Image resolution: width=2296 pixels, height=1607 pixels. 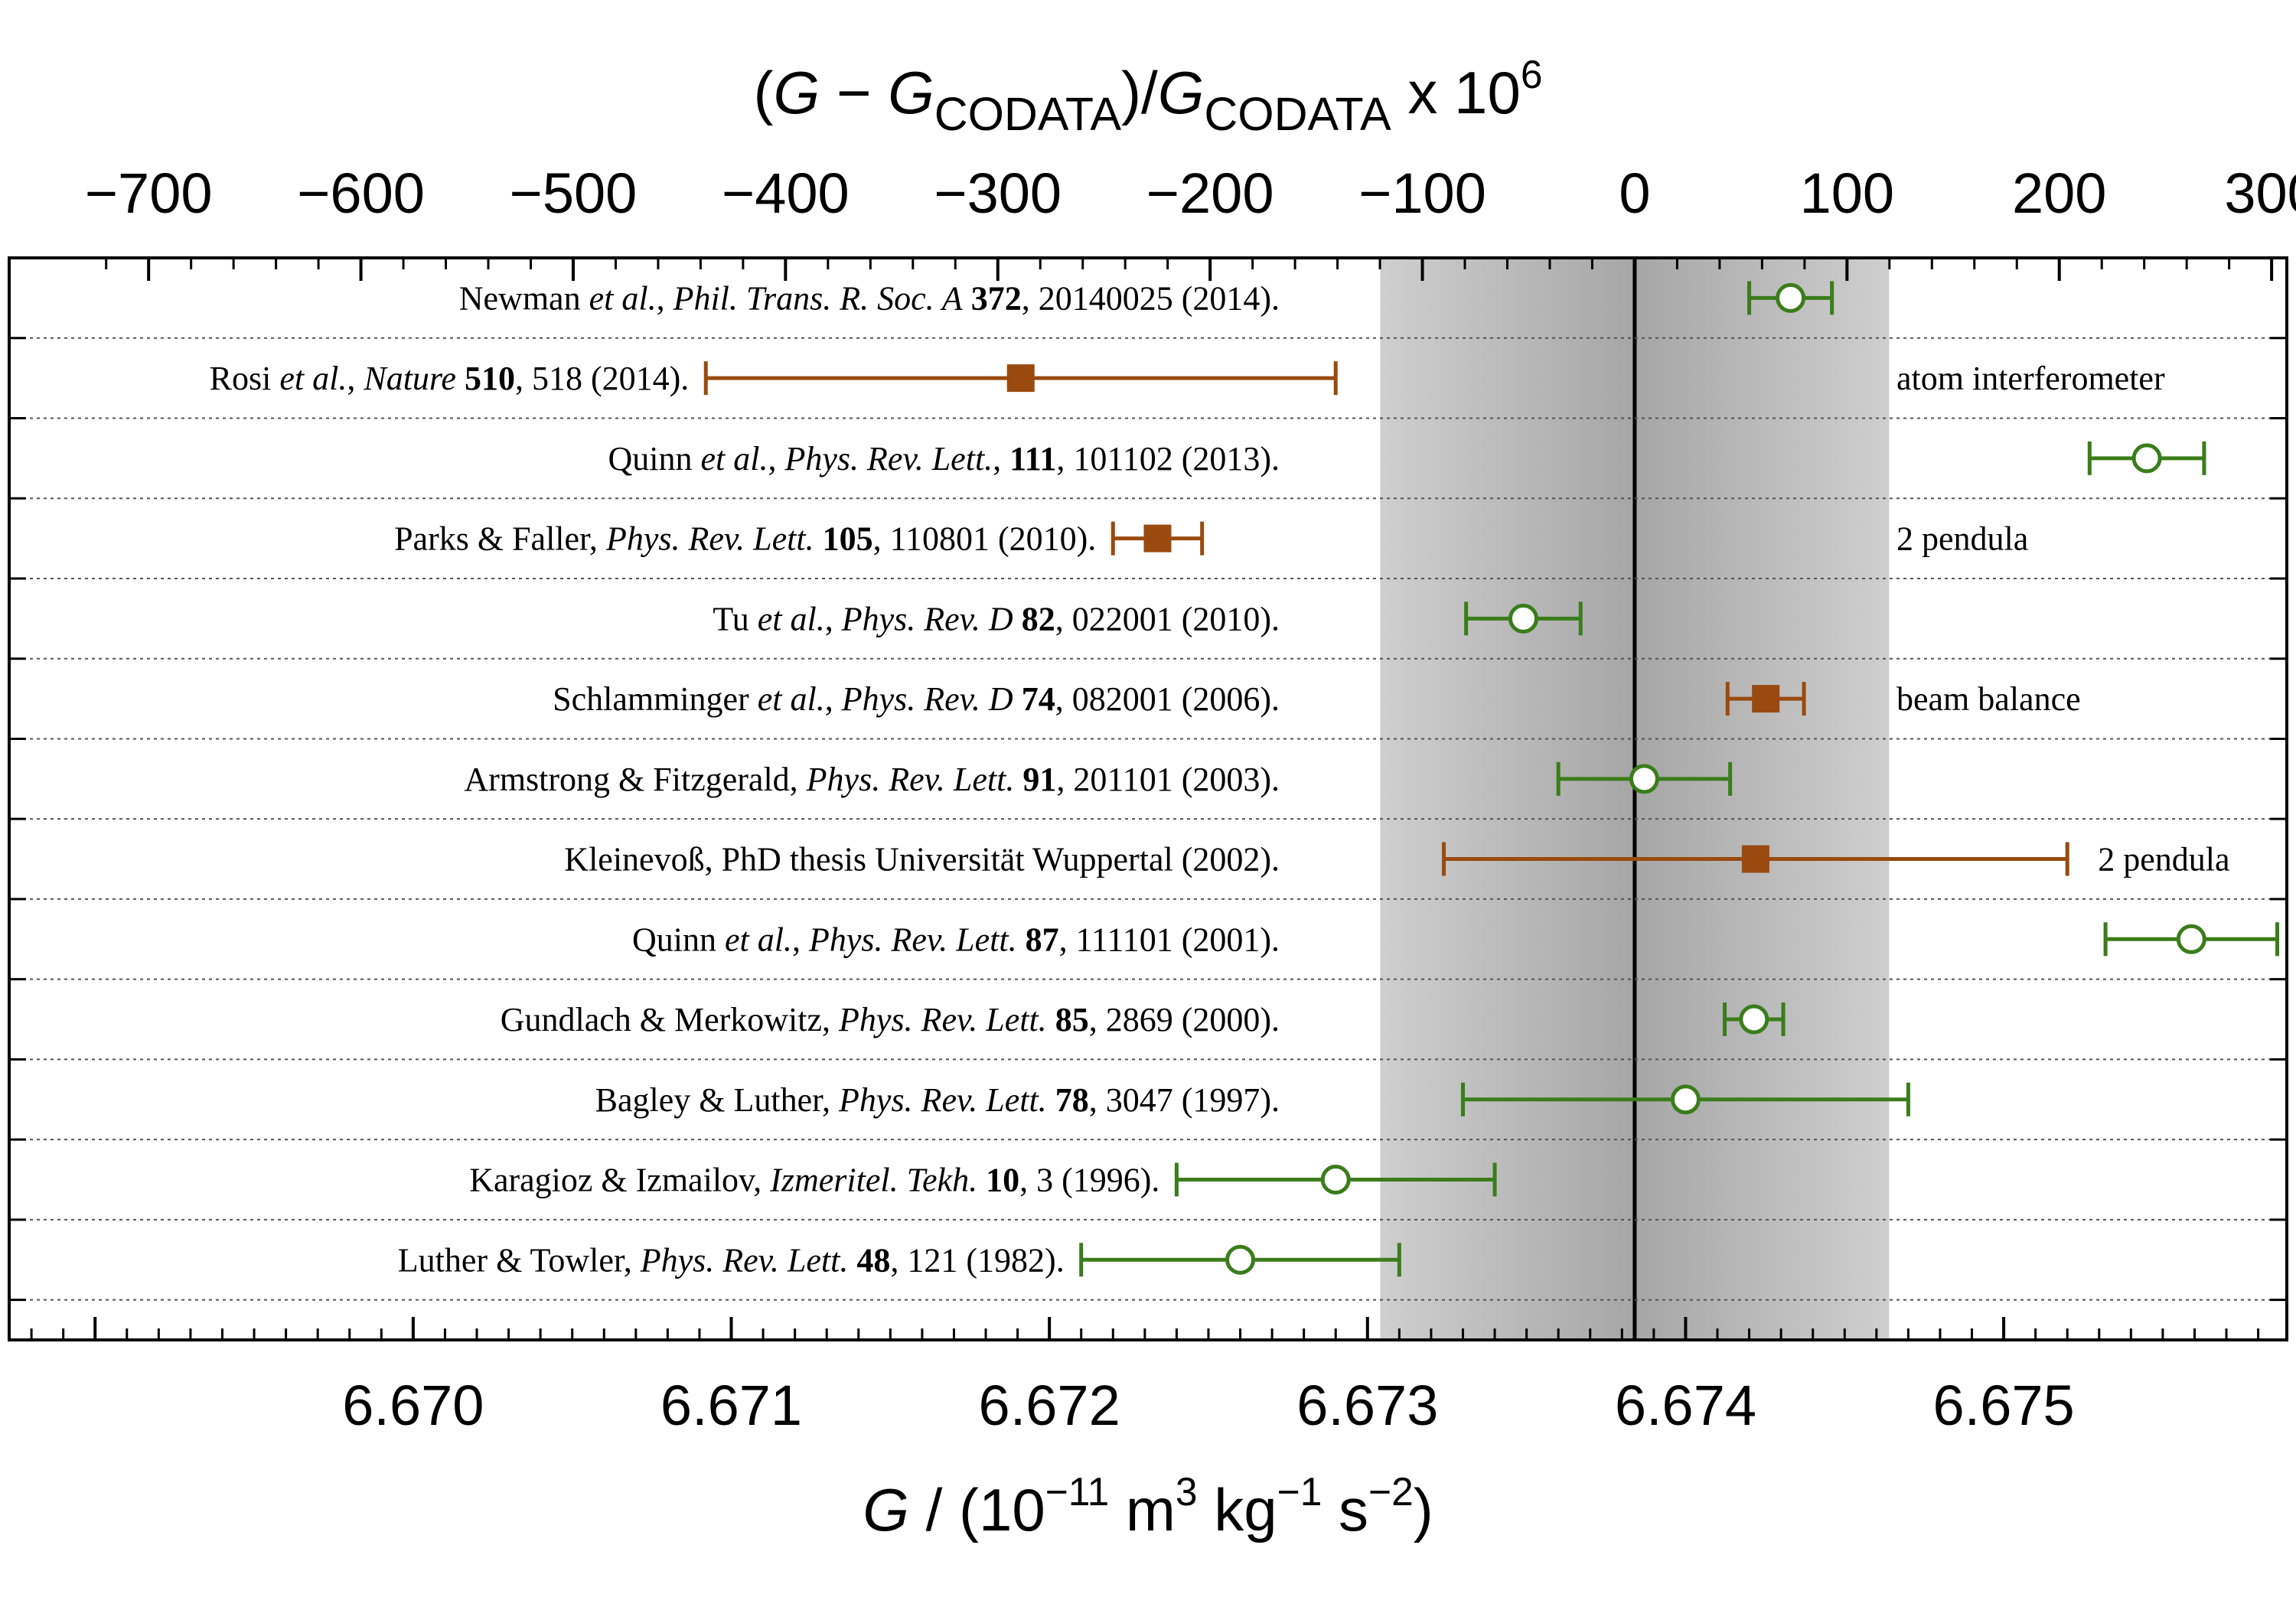 I want to click on codata-uncertainty-band, so click(x=1635, y=799).